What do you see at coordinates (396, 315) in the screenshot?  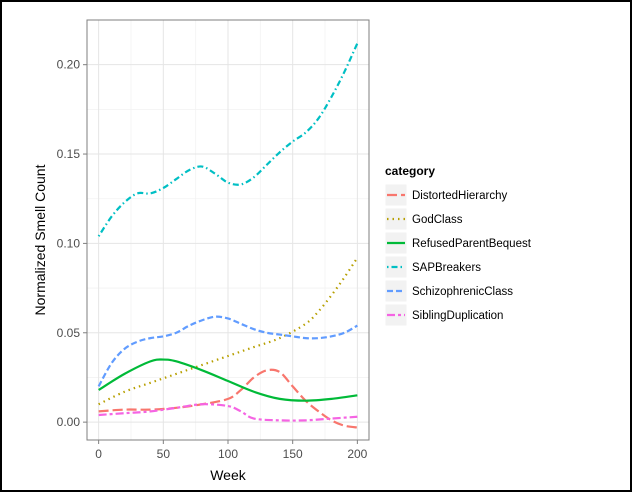 I see `legend-key-sibling-duplication` at bounding box center [396, 315].